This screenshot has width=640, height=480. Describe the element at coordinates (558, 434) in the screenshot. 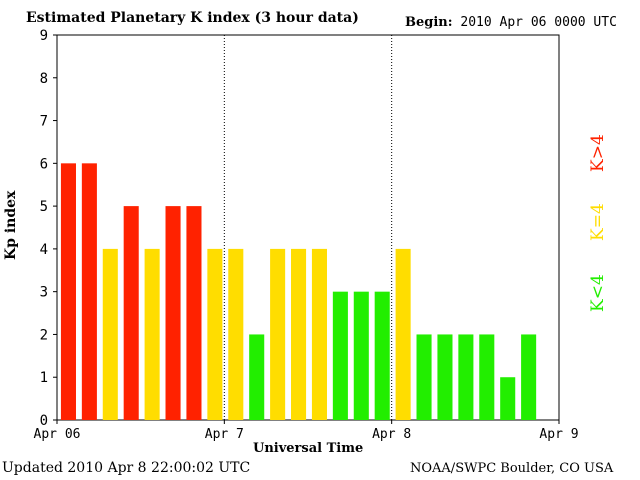

I see `x-tick-label: Apr 9` at that location.